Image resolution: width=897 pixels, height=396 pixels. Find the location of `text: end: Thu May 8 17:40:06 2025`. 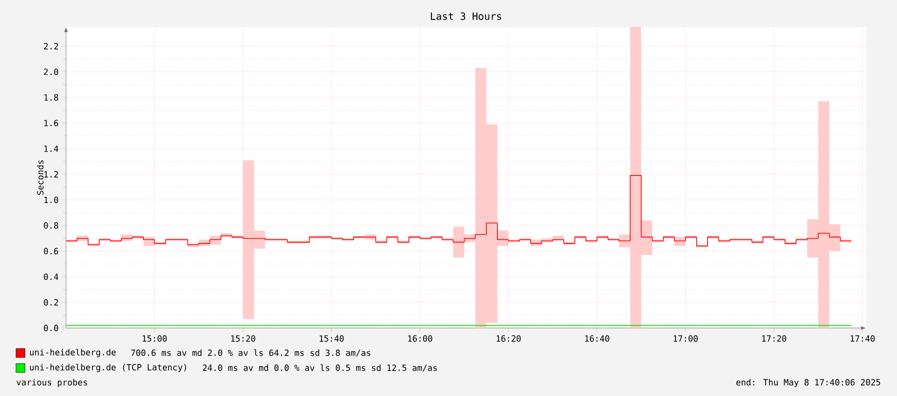

text: end: Thu May 8 17:40:06 2025 is located at coordinates (808, 383).